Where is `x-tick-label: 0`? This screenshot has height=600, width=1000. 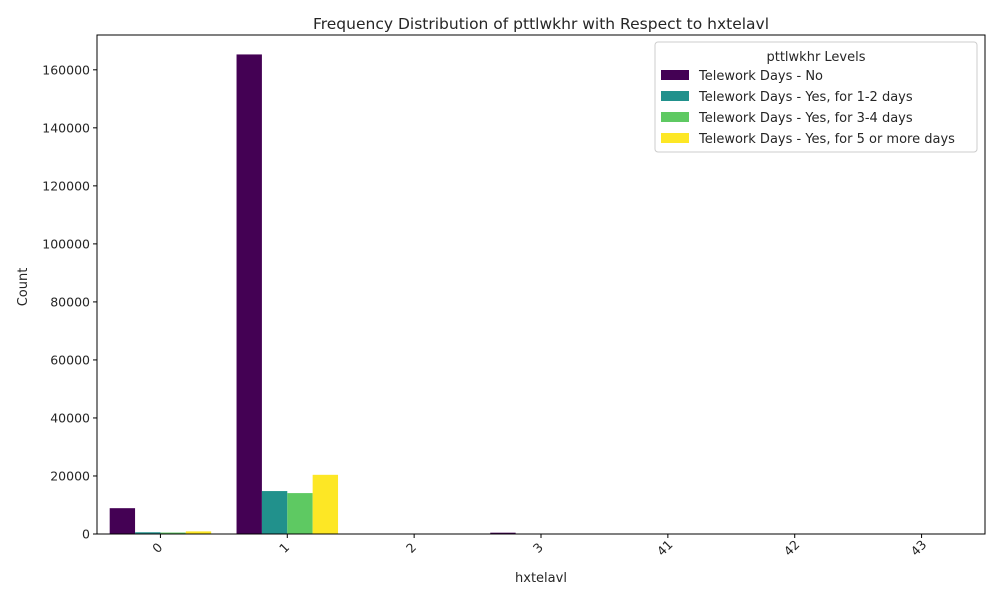 x-tick-label: 0 is located at coordinates (157, 548).